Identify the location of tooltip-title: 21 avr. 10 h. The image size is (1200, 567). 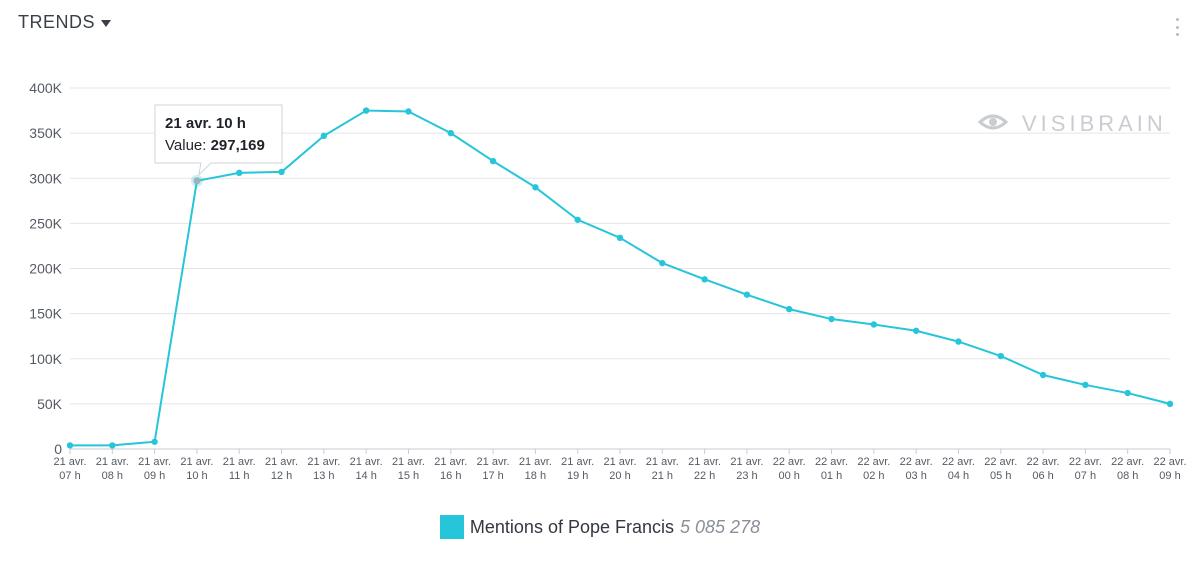
(205, 123).